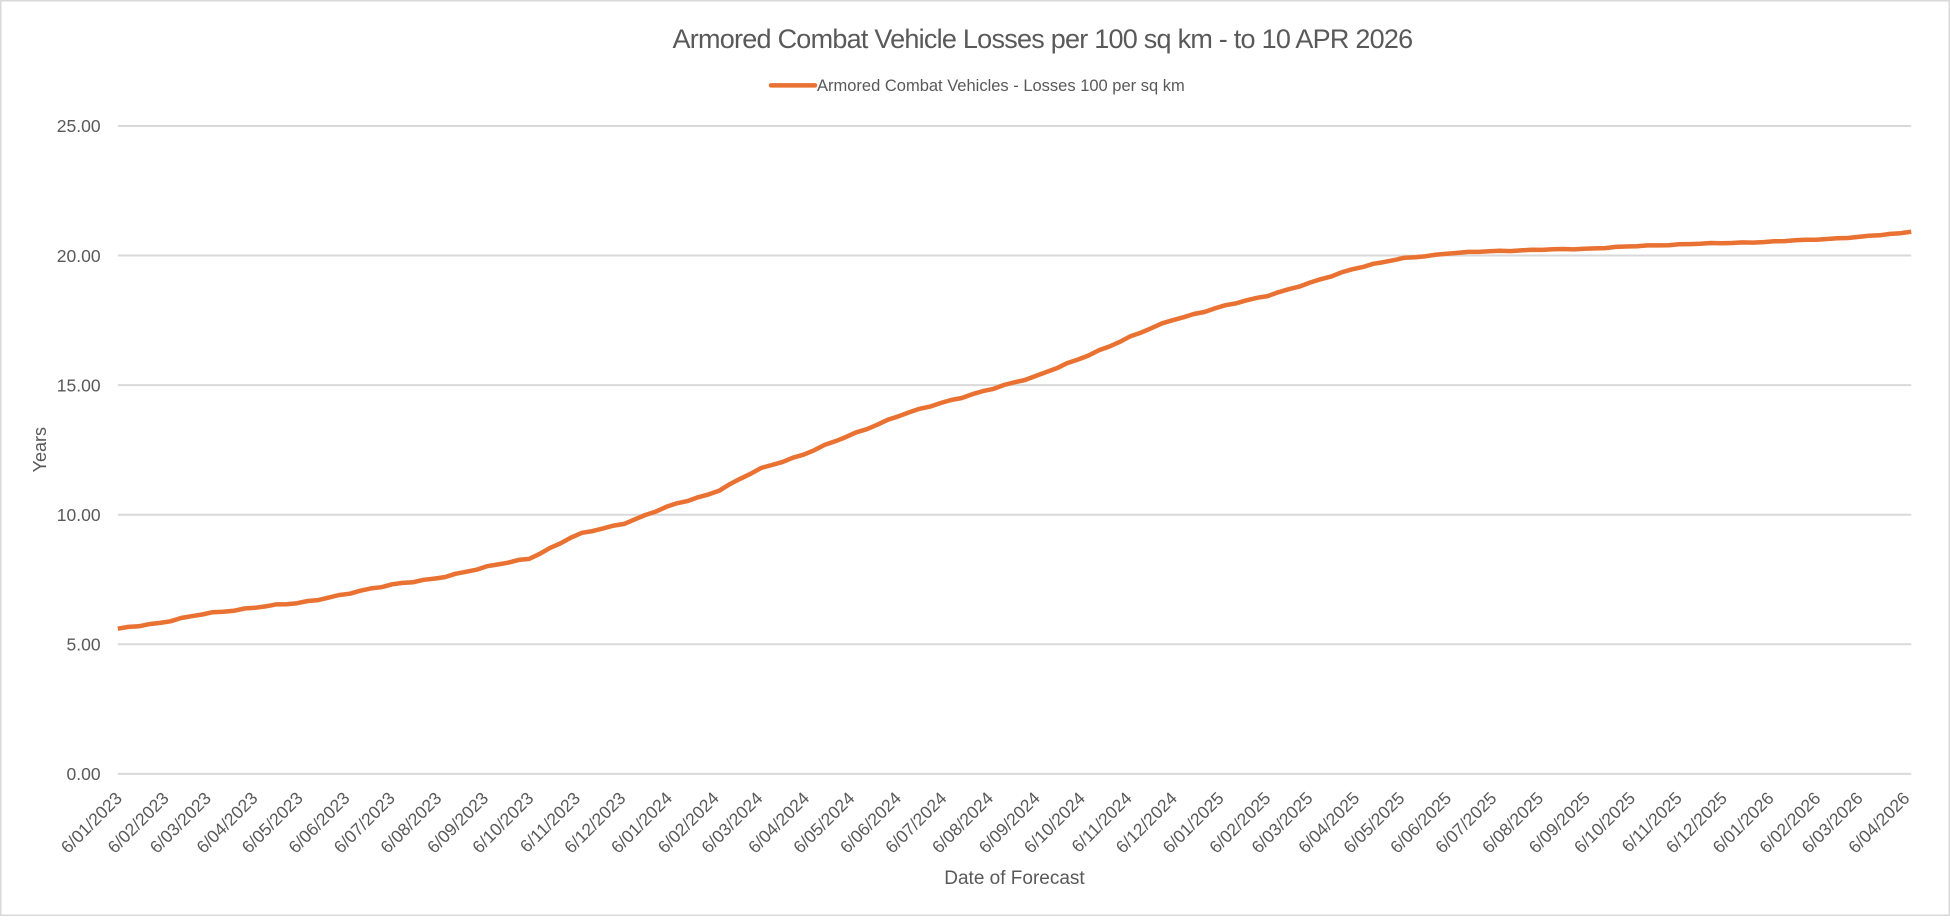 This screenshot has width=1950, height=921. I want to click on svg-text: 5.00, so click(84, 645).